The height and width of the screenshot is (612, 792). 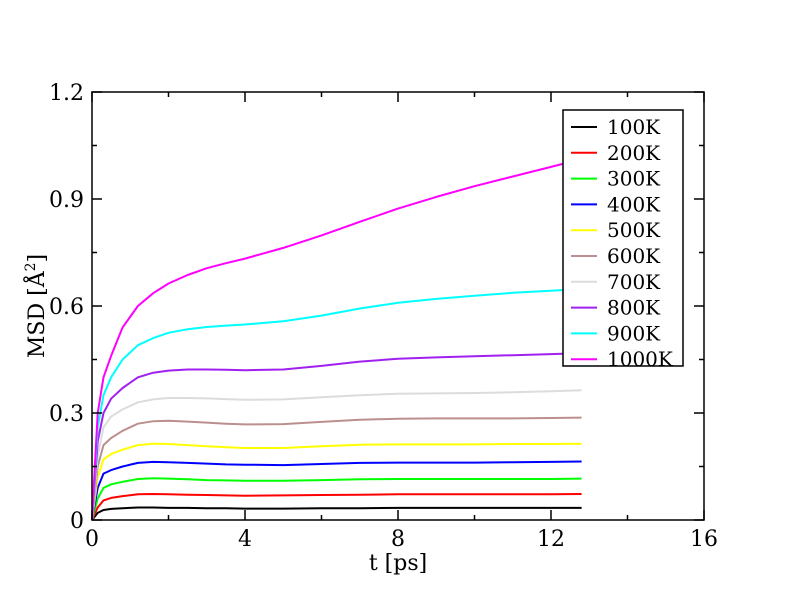 What do you see at coordinates (66, 307) in the screenshot?
I see `y-tick-label: 0.6` at bounding box center [66, 307].